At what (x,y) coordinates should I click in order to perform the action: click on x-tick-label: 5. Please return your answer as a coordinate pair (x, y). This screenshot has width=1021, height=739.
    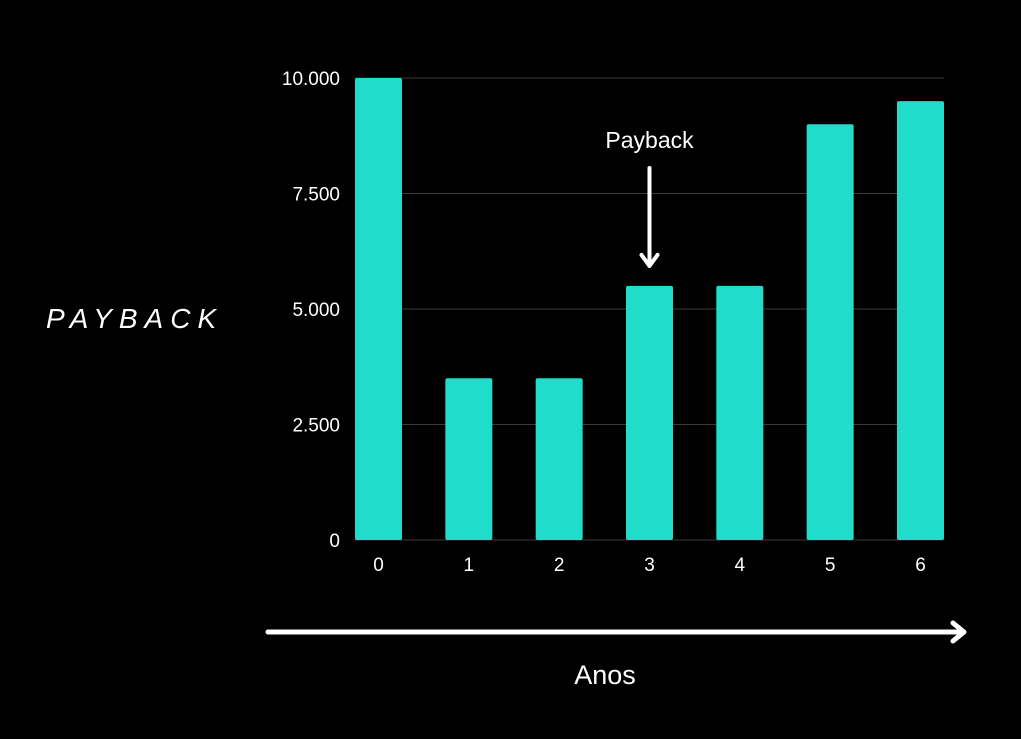
    Looking at the image, I should click on (830, 565).